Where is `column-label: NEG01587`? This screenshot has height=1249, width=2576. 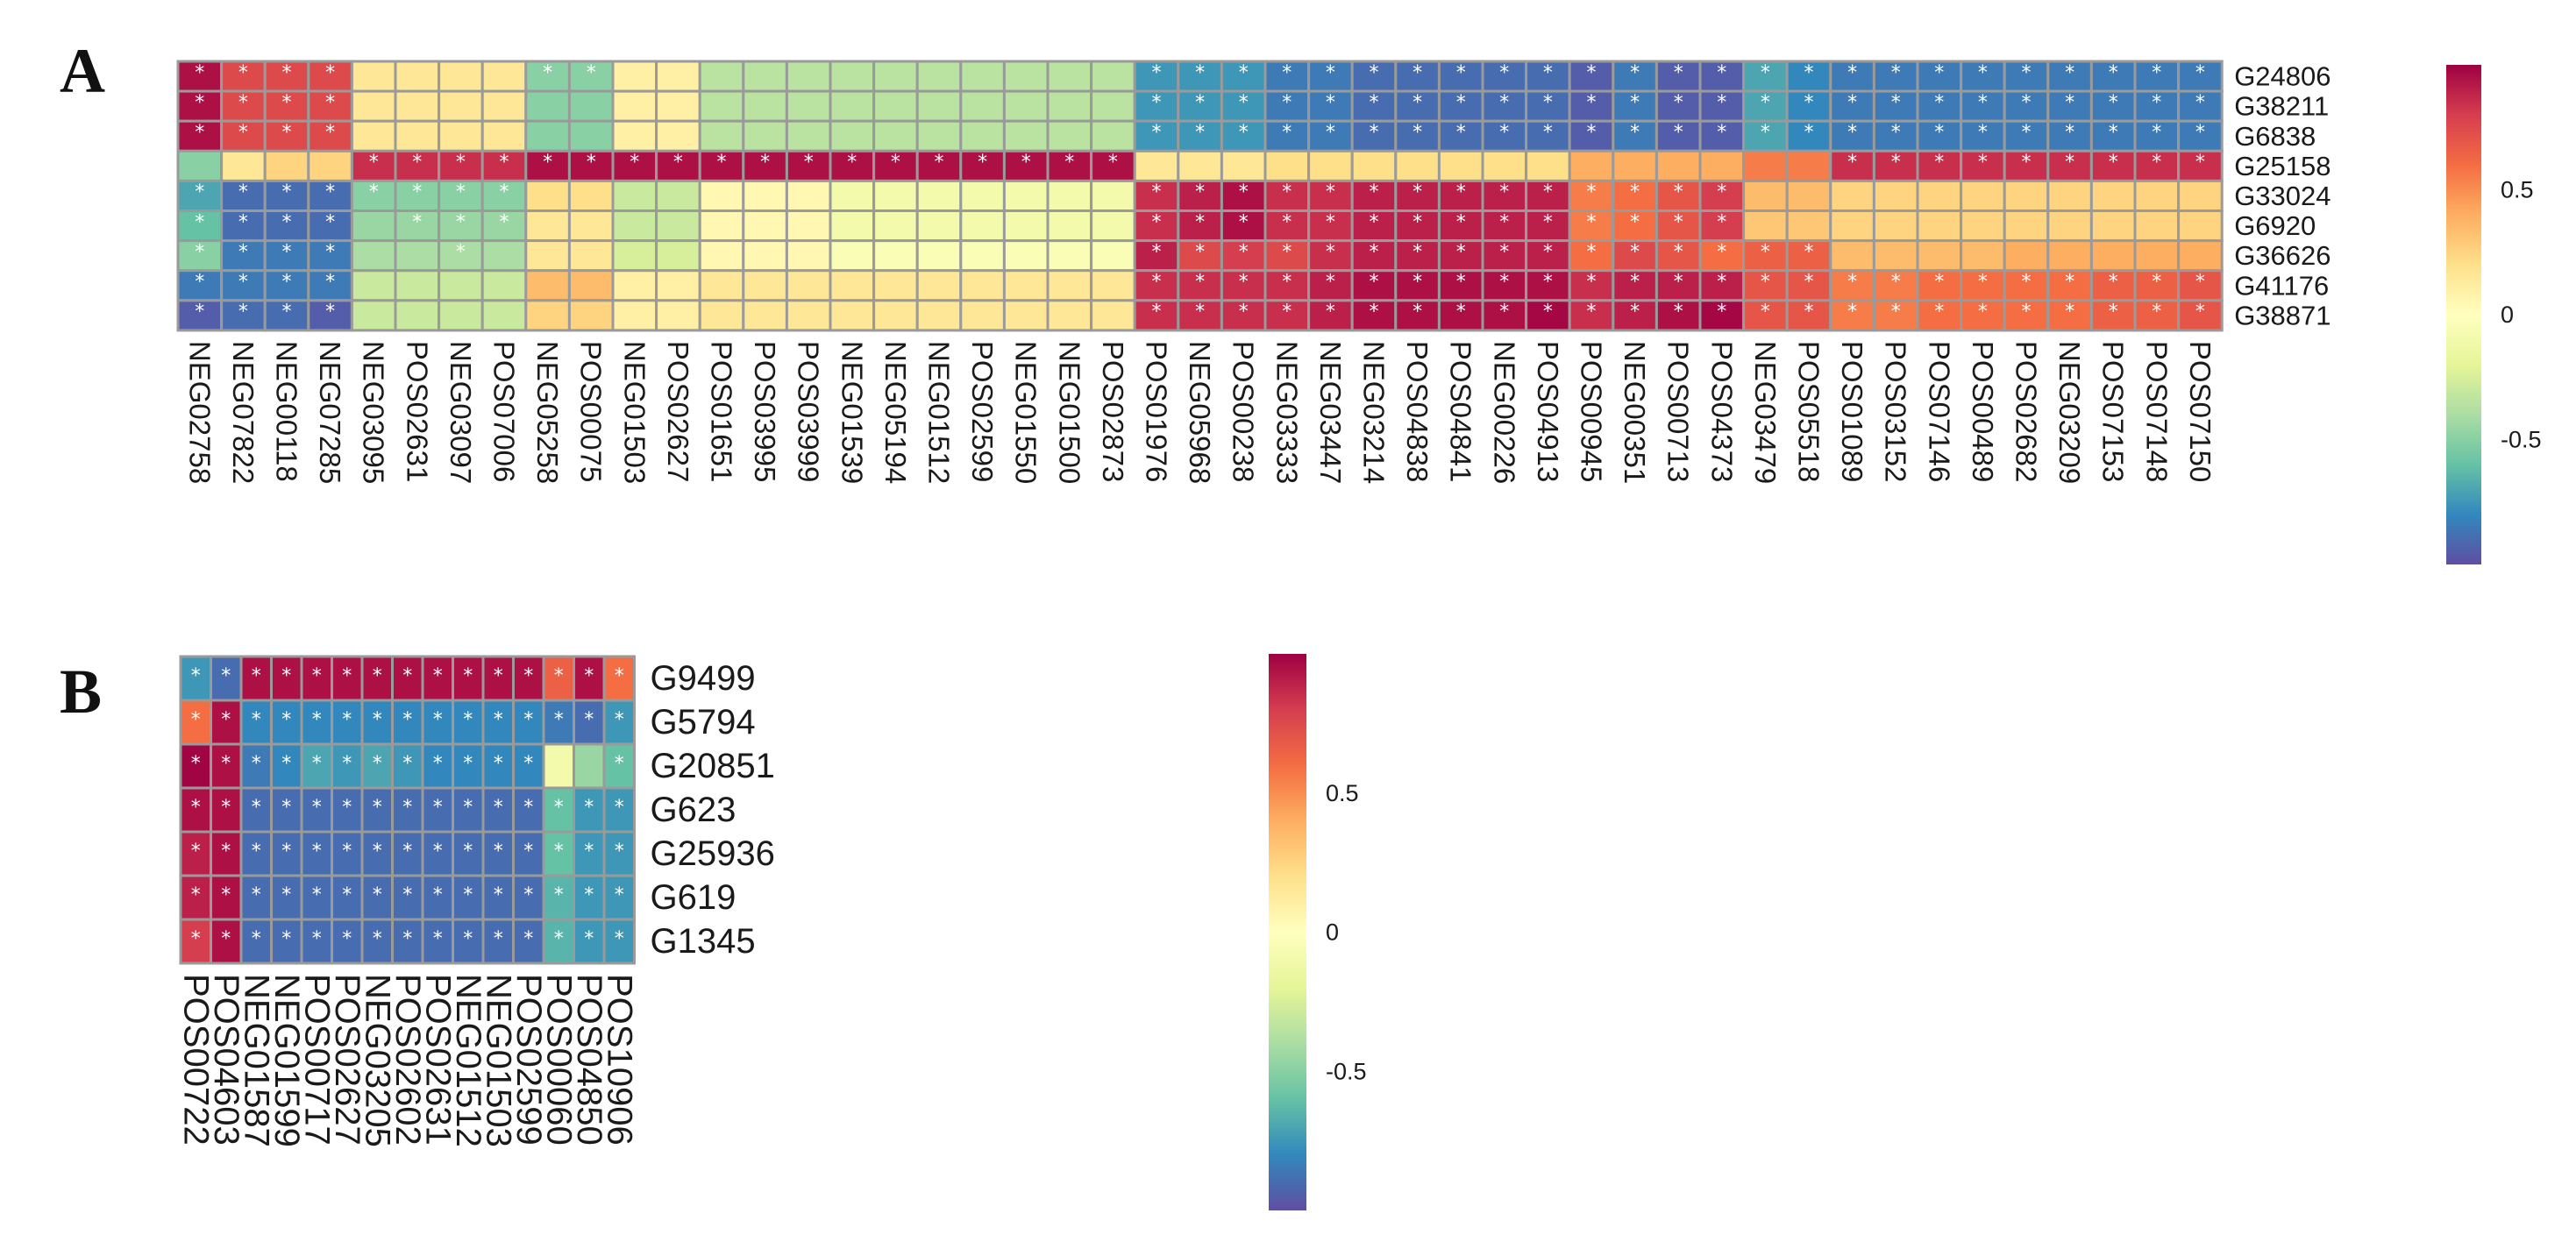 column-label: NEG01587 is located at coordinates (256, 1060).